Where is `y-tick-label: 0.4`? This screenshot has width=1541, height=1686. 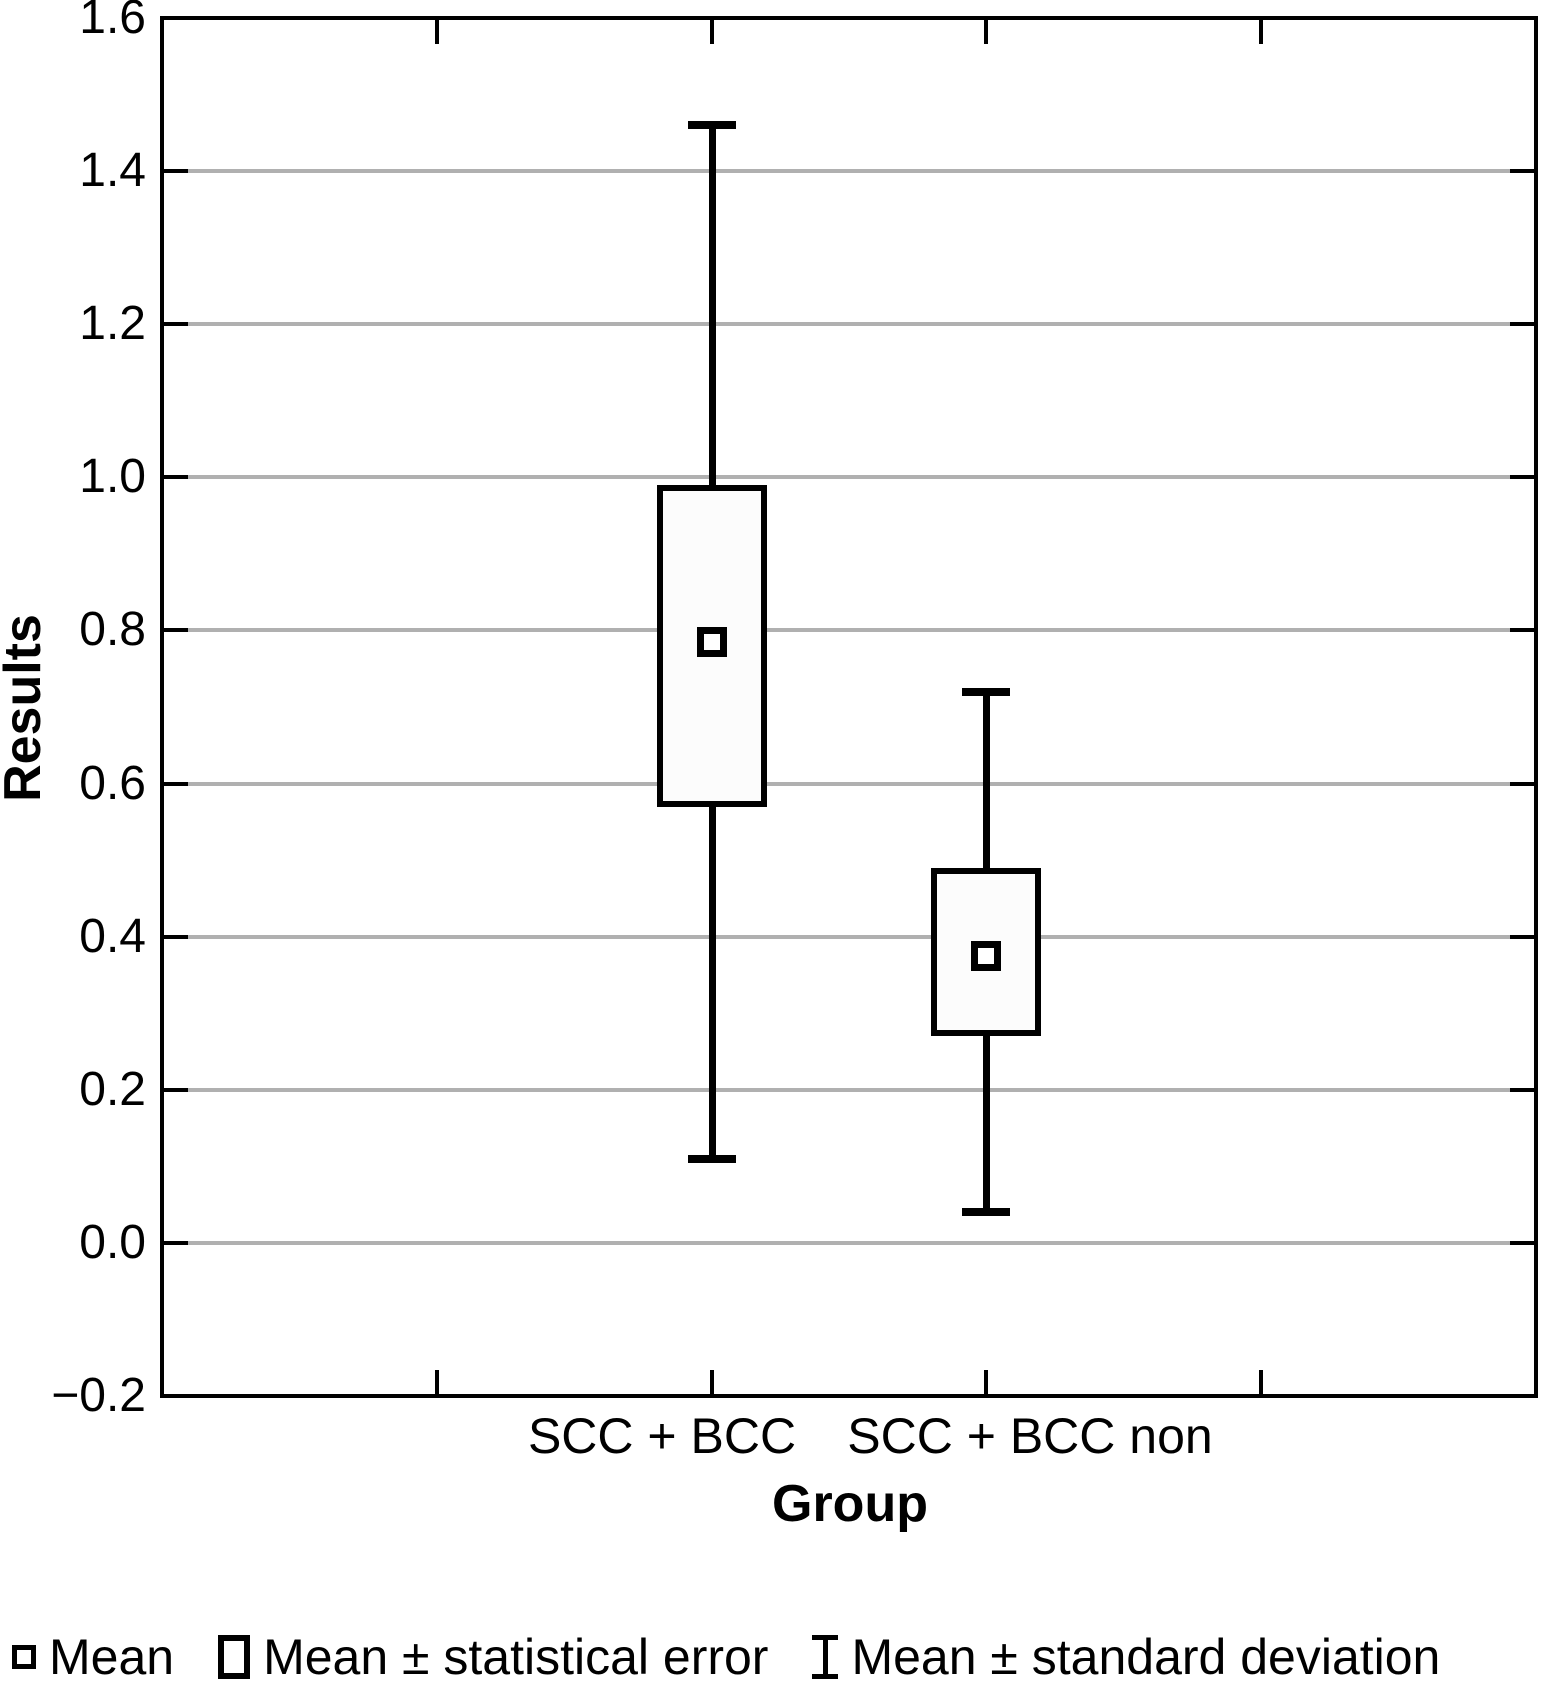
y-tick-label: 0.4 is located at coordinates (112, 936).